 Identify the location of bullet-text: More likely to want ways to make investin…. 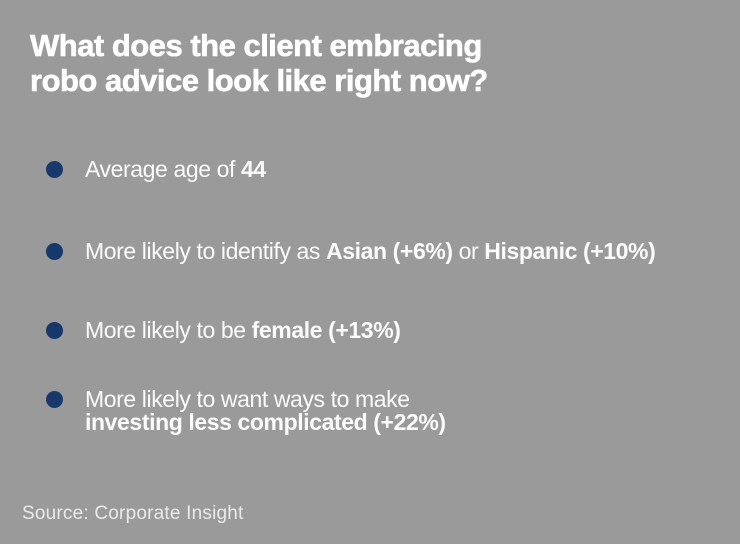
(265, 410).